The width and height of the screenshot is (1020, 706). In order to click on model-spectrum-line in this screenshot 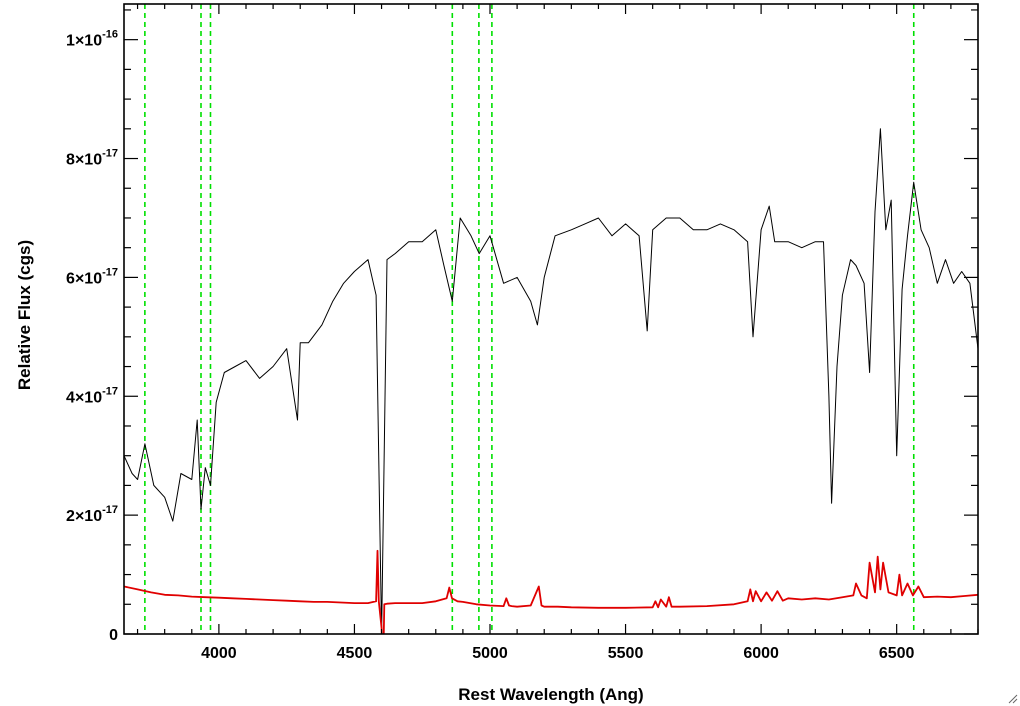, I will do `click(551, 591)`.